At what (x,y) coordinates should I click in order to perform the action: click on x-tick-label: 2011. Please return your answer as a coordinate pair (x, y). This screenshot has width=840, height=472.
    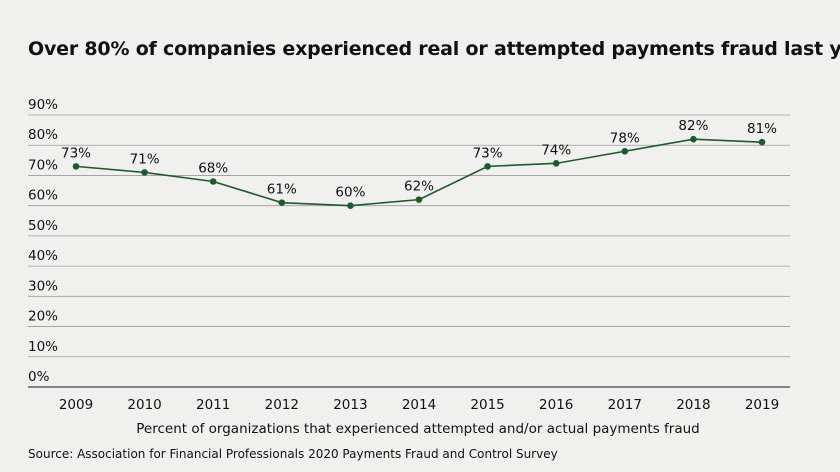
    Looking at the image, I should click on (213, 405).